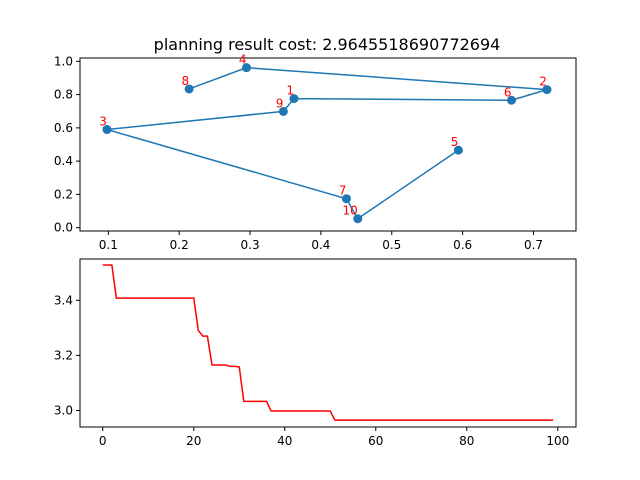 The width and height of the screenshot is (640, 480). What do you see at coordinates (63, 355) in the screenshot?
I see `cost-y-tick-label: 3.2` at bounding box center [63, 355].